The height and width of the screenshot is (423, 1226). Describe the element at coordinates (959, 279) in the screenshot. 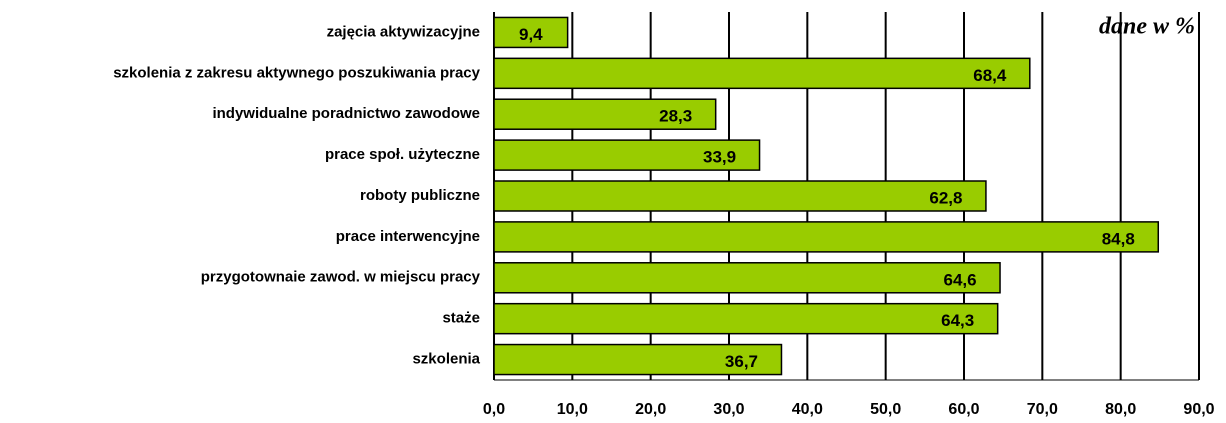

I see `value-label: 64,6` at that location.